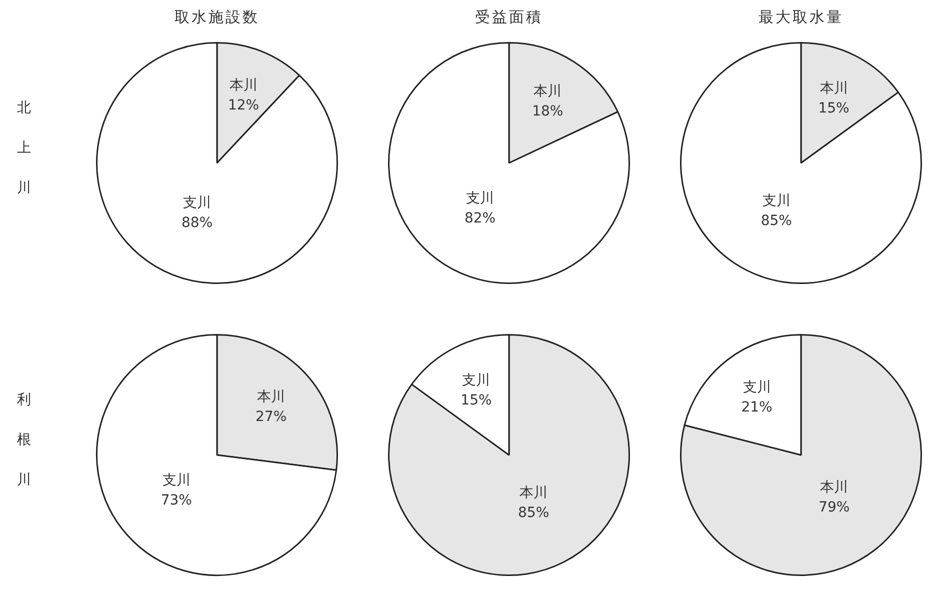 Image resolution: width=938 pixels, height=592 pixels. I want to click on data-label: 88%, so click(197, 222).